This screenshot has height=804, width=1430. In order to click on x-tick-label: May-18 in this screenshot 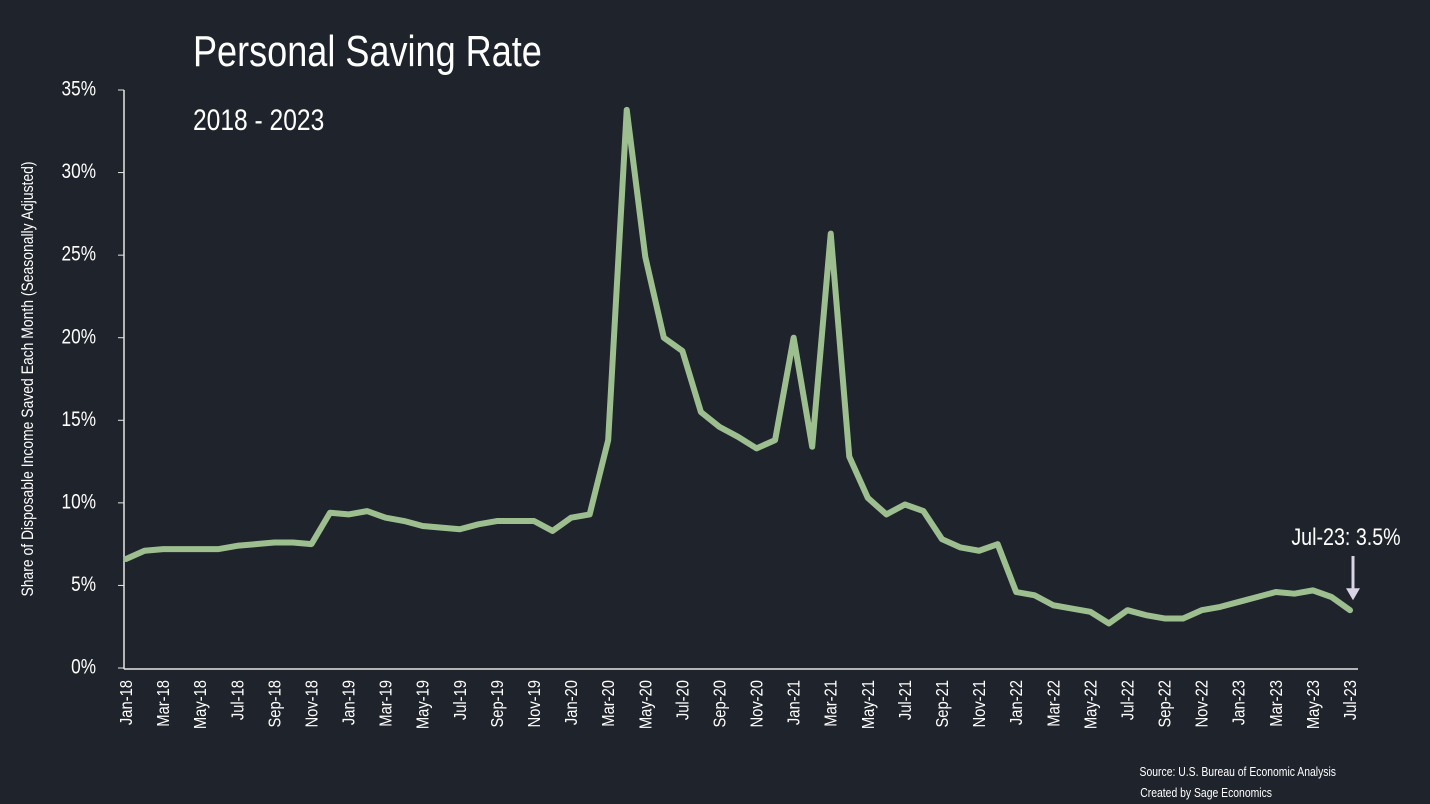, I will do `click(201, 704)`.